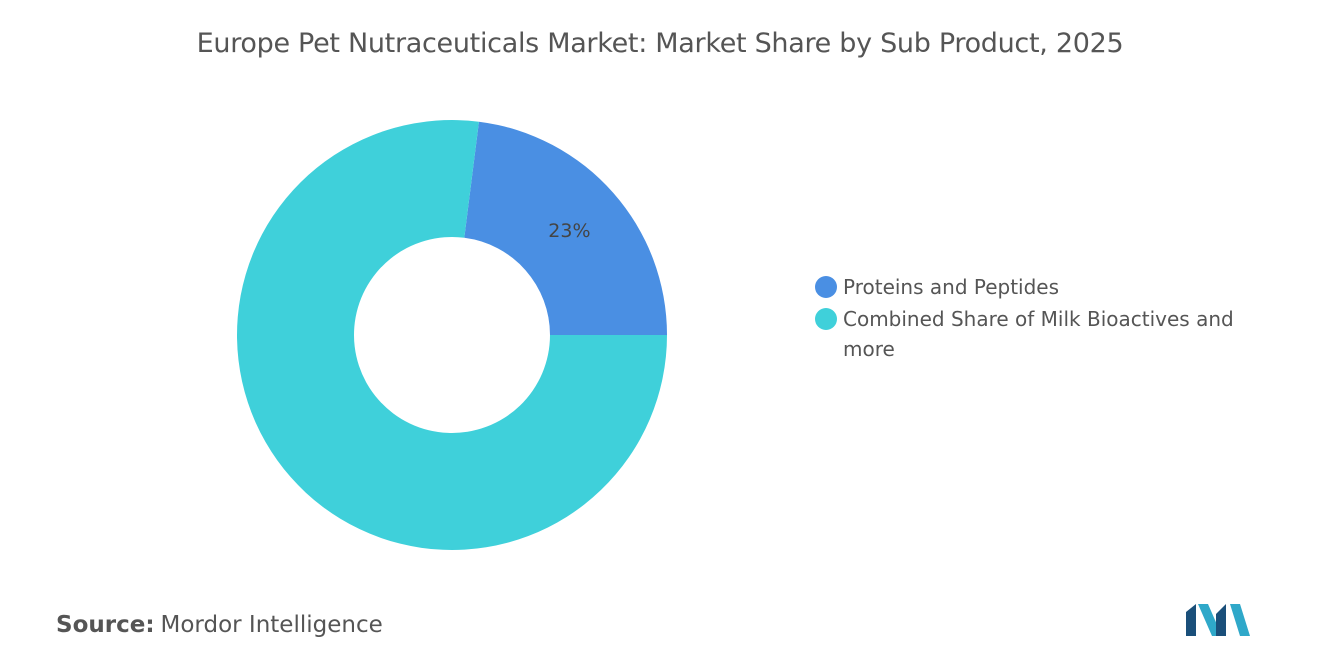  I want to click on source-text: Mordor Intelligence, so click(271, 625).